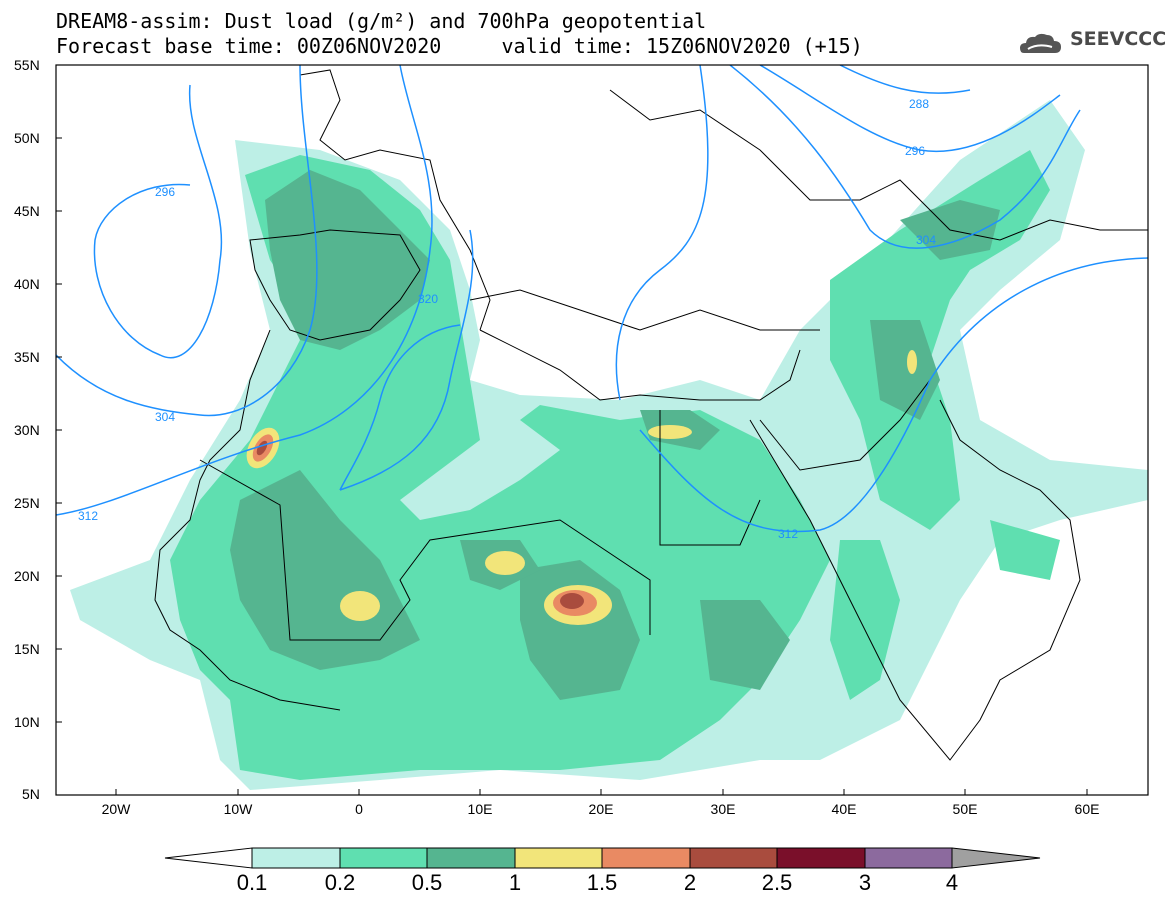 The width and height of the screenshot is (1165, 907). I want to click on lon-label-60e: 60E, so click(1087, 809).